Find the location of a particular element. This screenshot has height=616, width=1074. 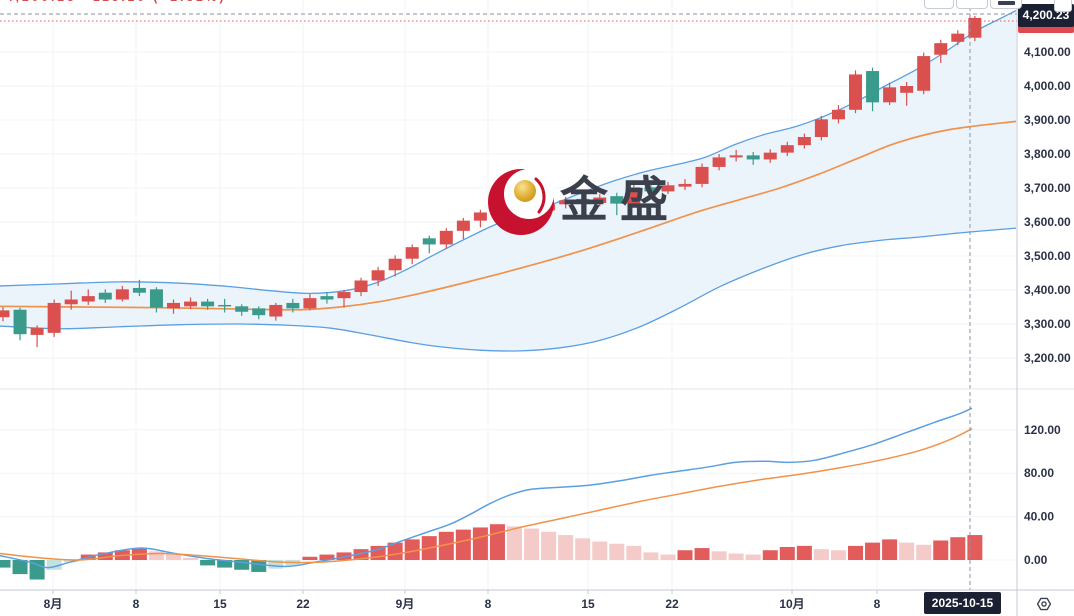

price-axis-label: 3,500.00 is located at coordinates (1047, 256).